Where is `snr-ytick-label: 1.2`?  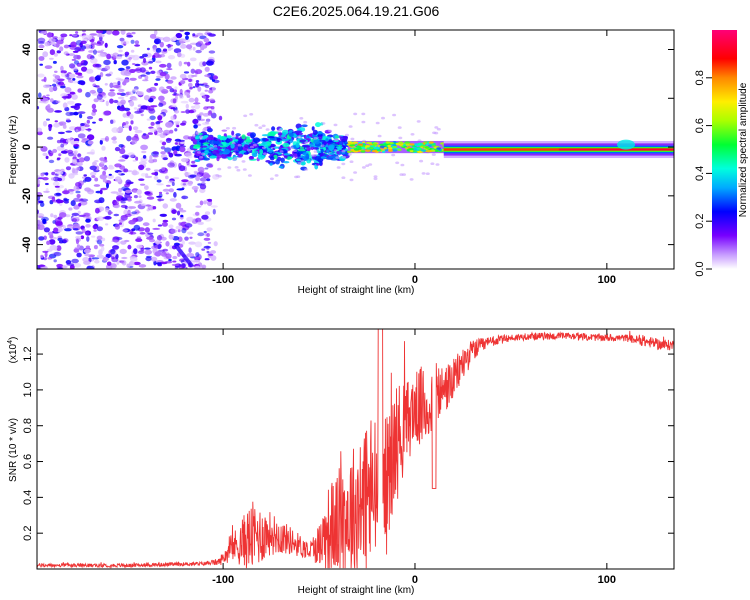
snr-ytick-label: 1.2 is located at coordinates (28, 353).